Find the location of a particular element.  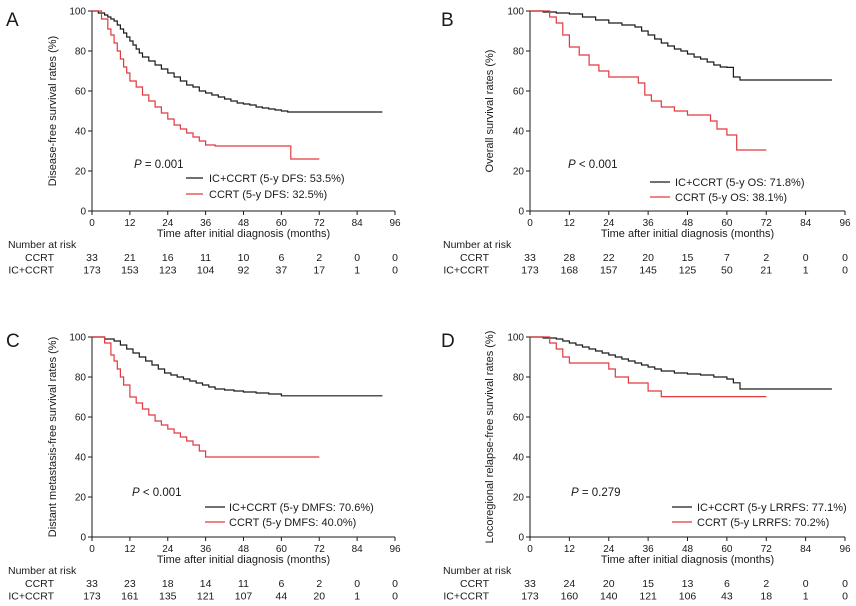

p-value-number: = 0.001 is located at coordinates (163, 165).